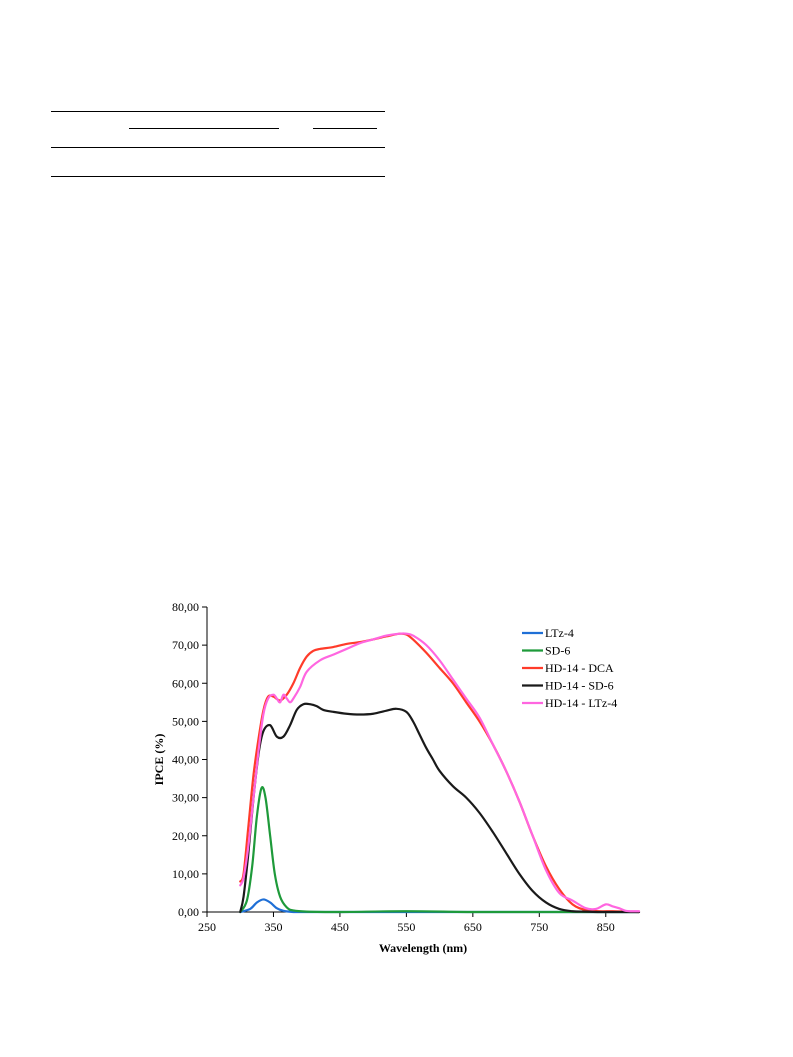 This screenshot has width=793, height=1057. I want to click on x-tick-label: 350, so click(273, 927).